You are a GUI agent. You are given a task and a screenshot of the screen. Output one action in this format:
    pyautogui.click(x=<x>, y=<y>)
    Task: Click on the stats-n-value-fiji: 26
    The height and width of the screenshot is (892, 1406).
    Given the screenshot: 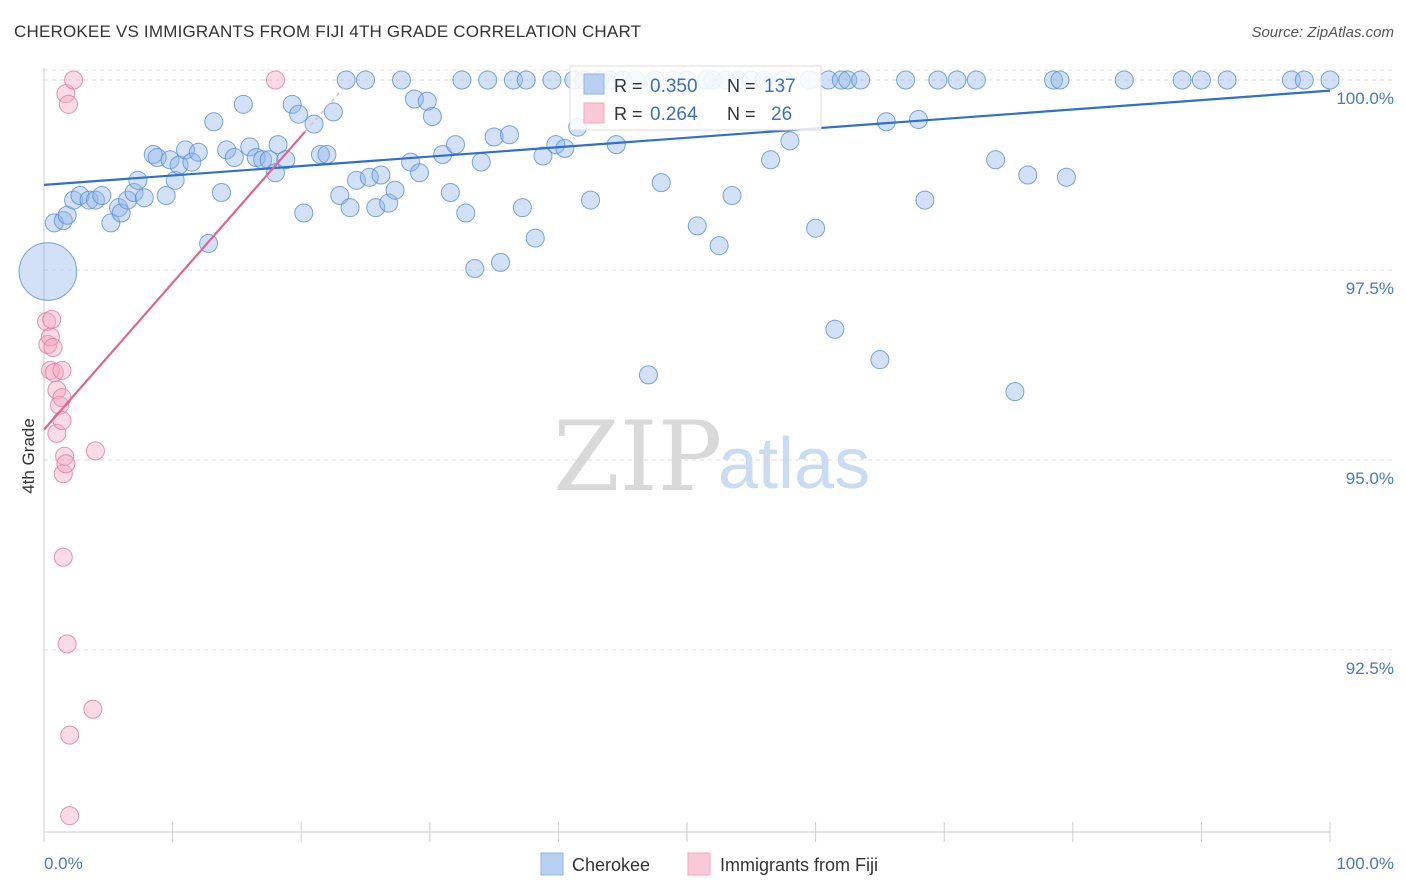 What is the action you would take?
    pyautogui.click(x=781, y=114)
    